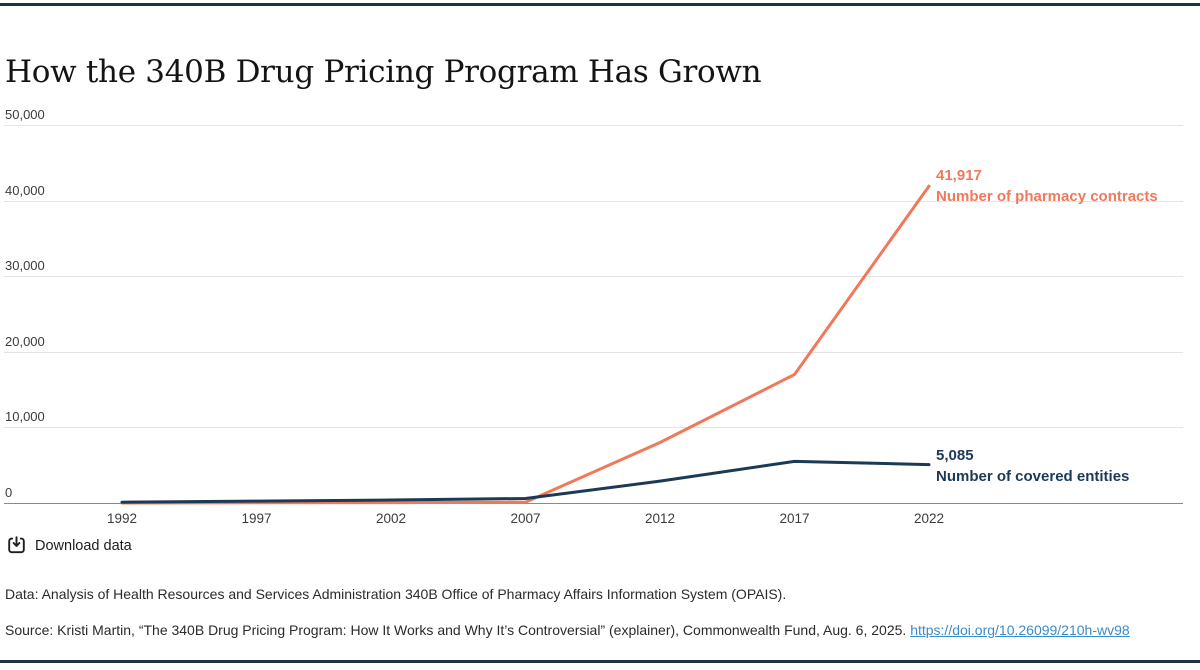 The width and height of the screenshot is (1200, 670). I want to click on x-tick-label-1992: 1992, so click(122, 518).